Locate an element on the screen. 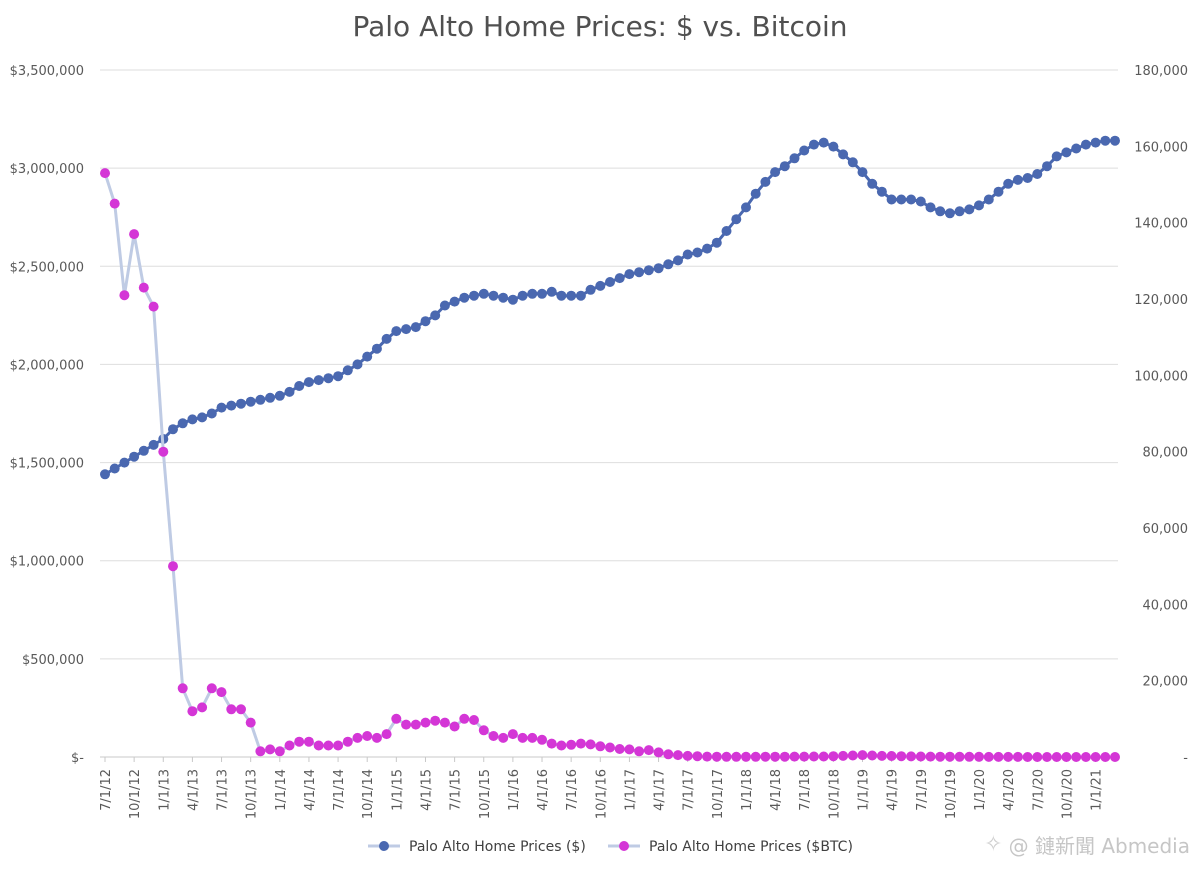  x-tick-label: 7/1/16 is located at coordinates (572, 790).